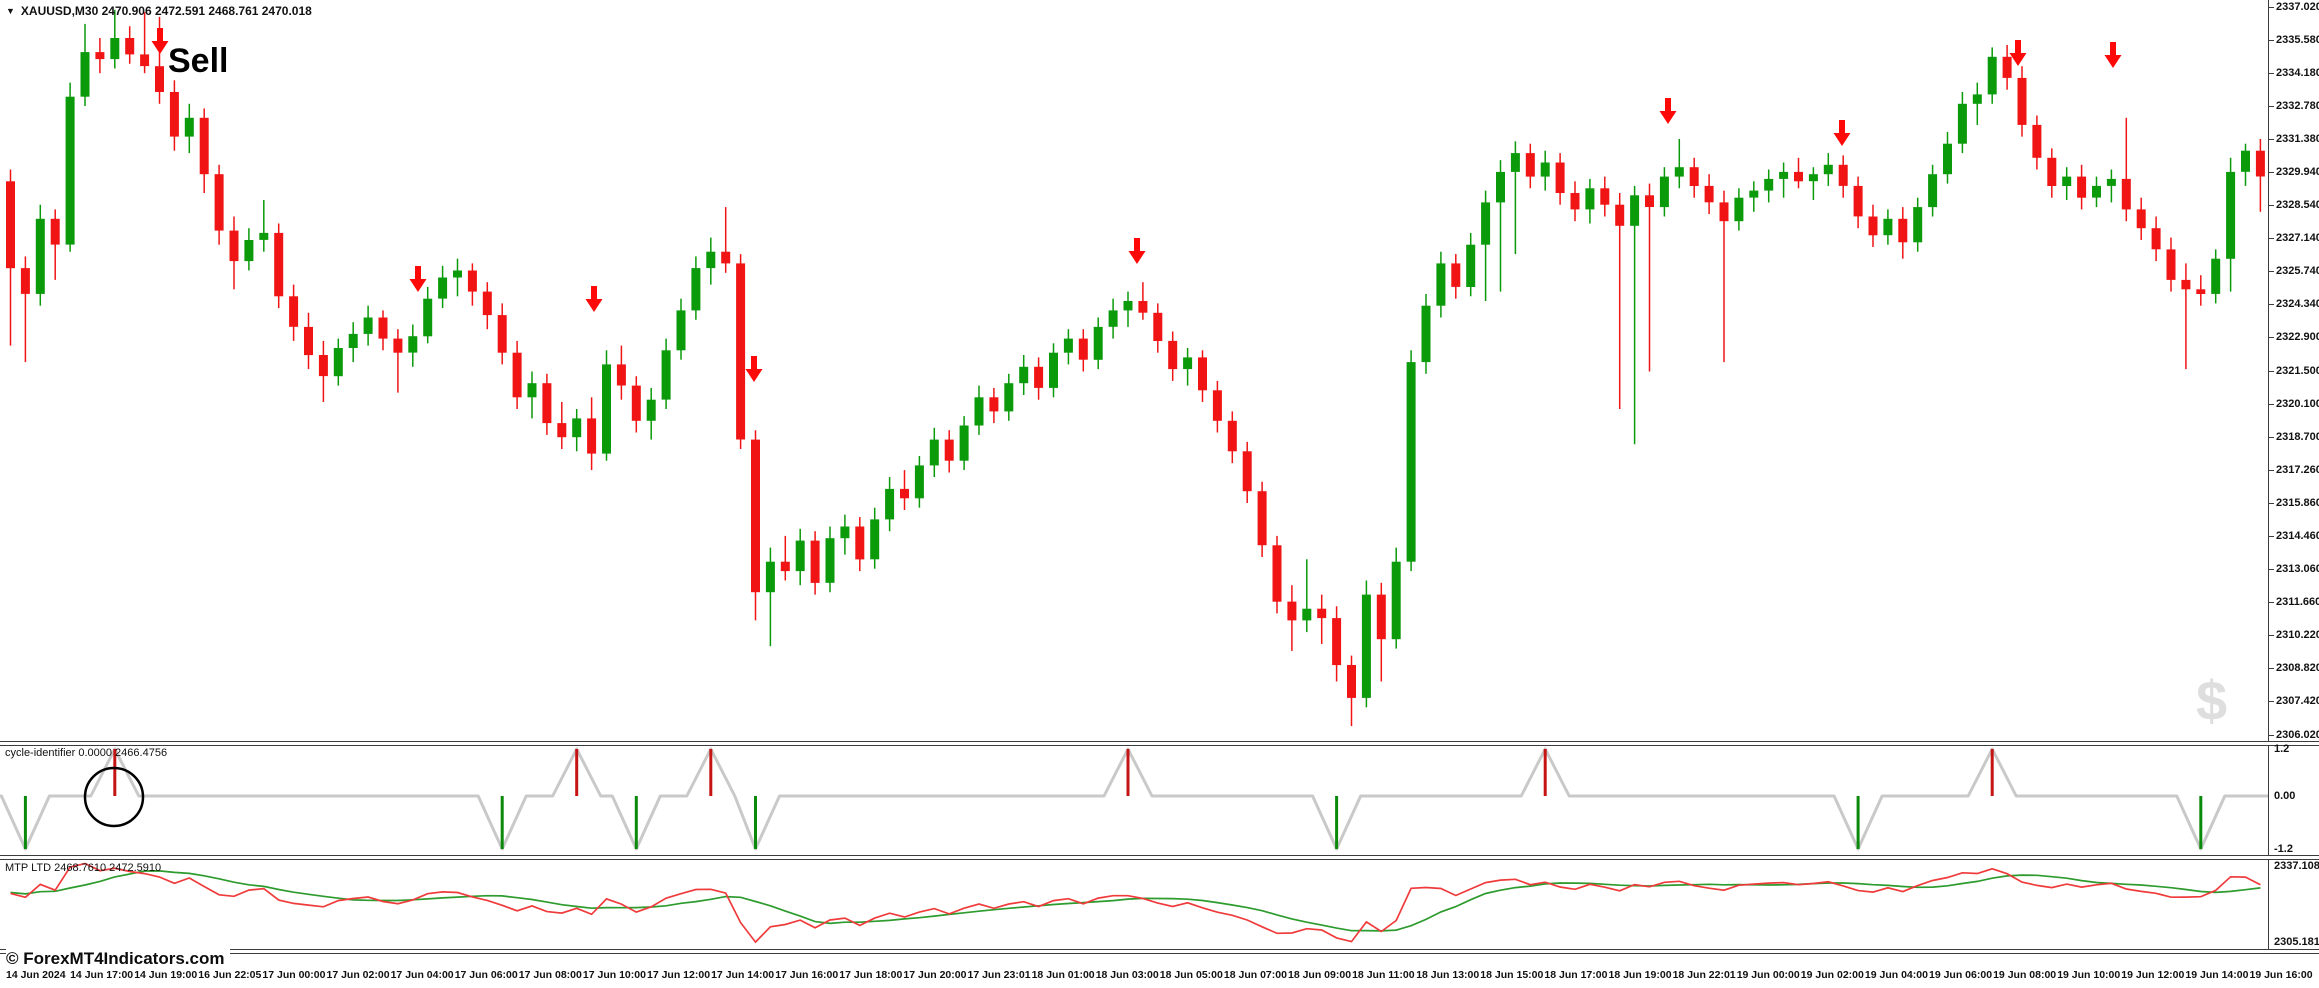  Describe the element at coordinates (1337, 822) in the screenshot. I see `cycle-down-spike` at that location.